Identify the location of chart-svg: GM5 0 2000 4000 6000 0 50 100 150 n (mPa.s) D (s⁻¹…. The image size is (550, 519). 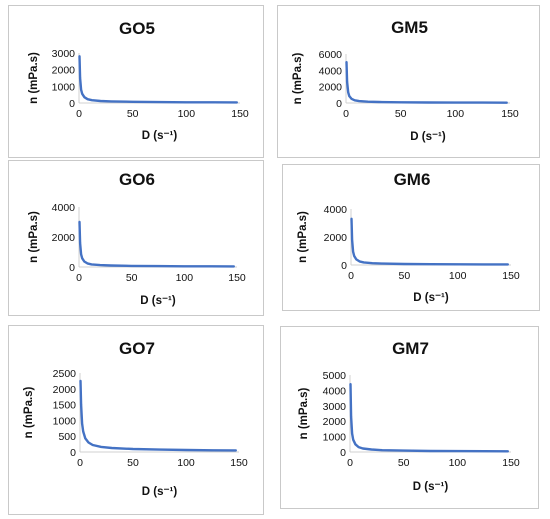
(405, 80).